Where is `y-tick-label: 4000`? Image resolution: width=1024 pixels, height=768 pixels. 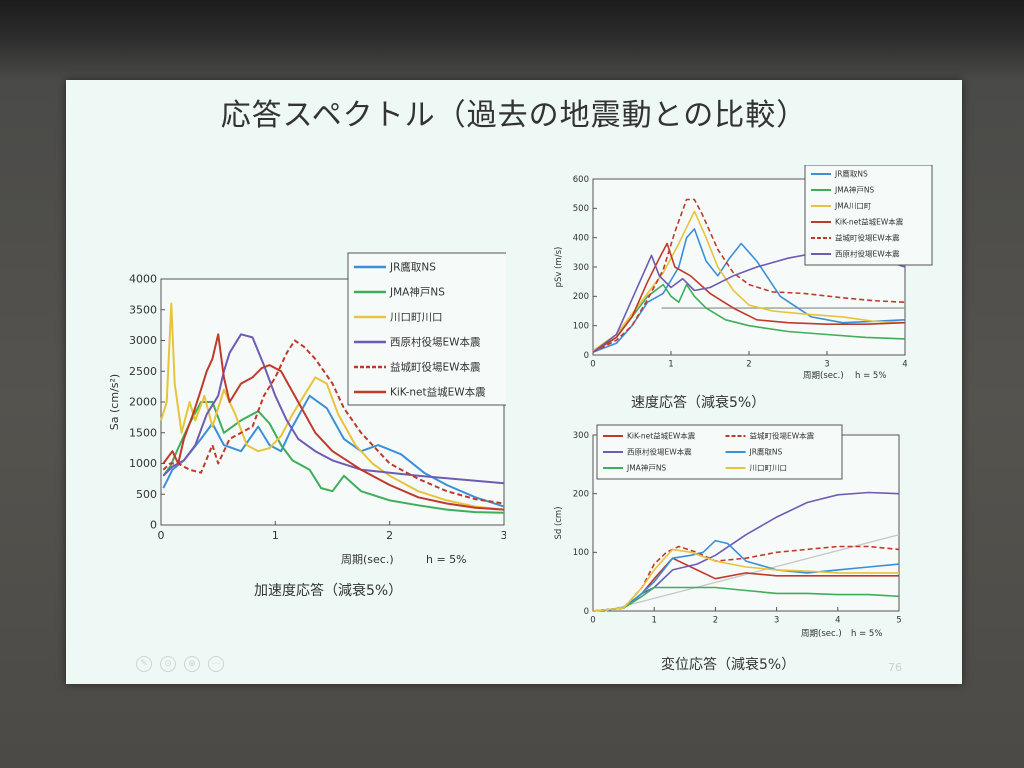
y-tick-label: 4000 is located at coordinates (143, 279).